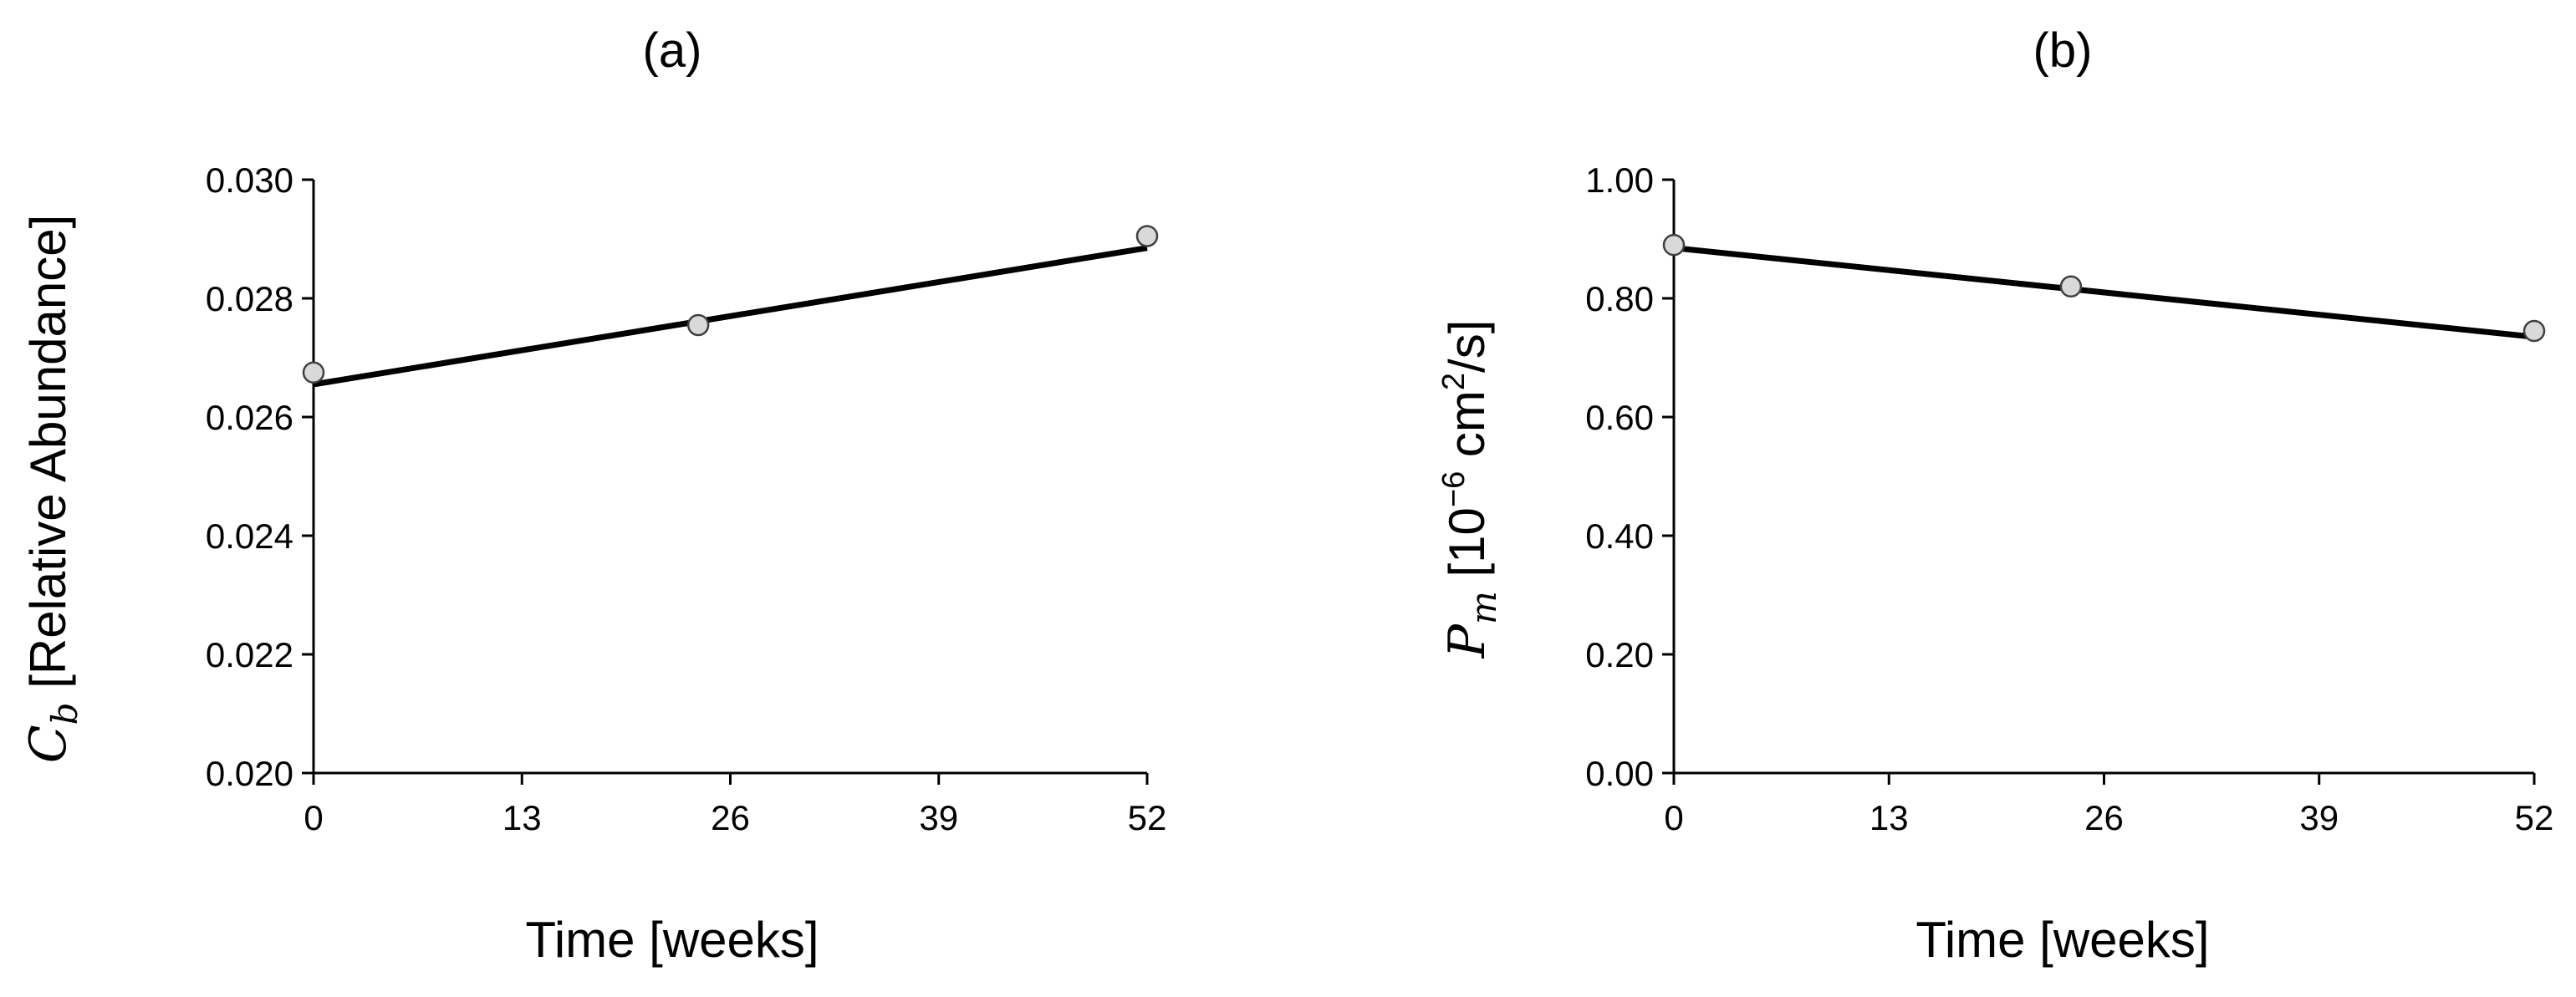  I want to click on panel-b-x-tick-label: 26, so click(2104, 817).